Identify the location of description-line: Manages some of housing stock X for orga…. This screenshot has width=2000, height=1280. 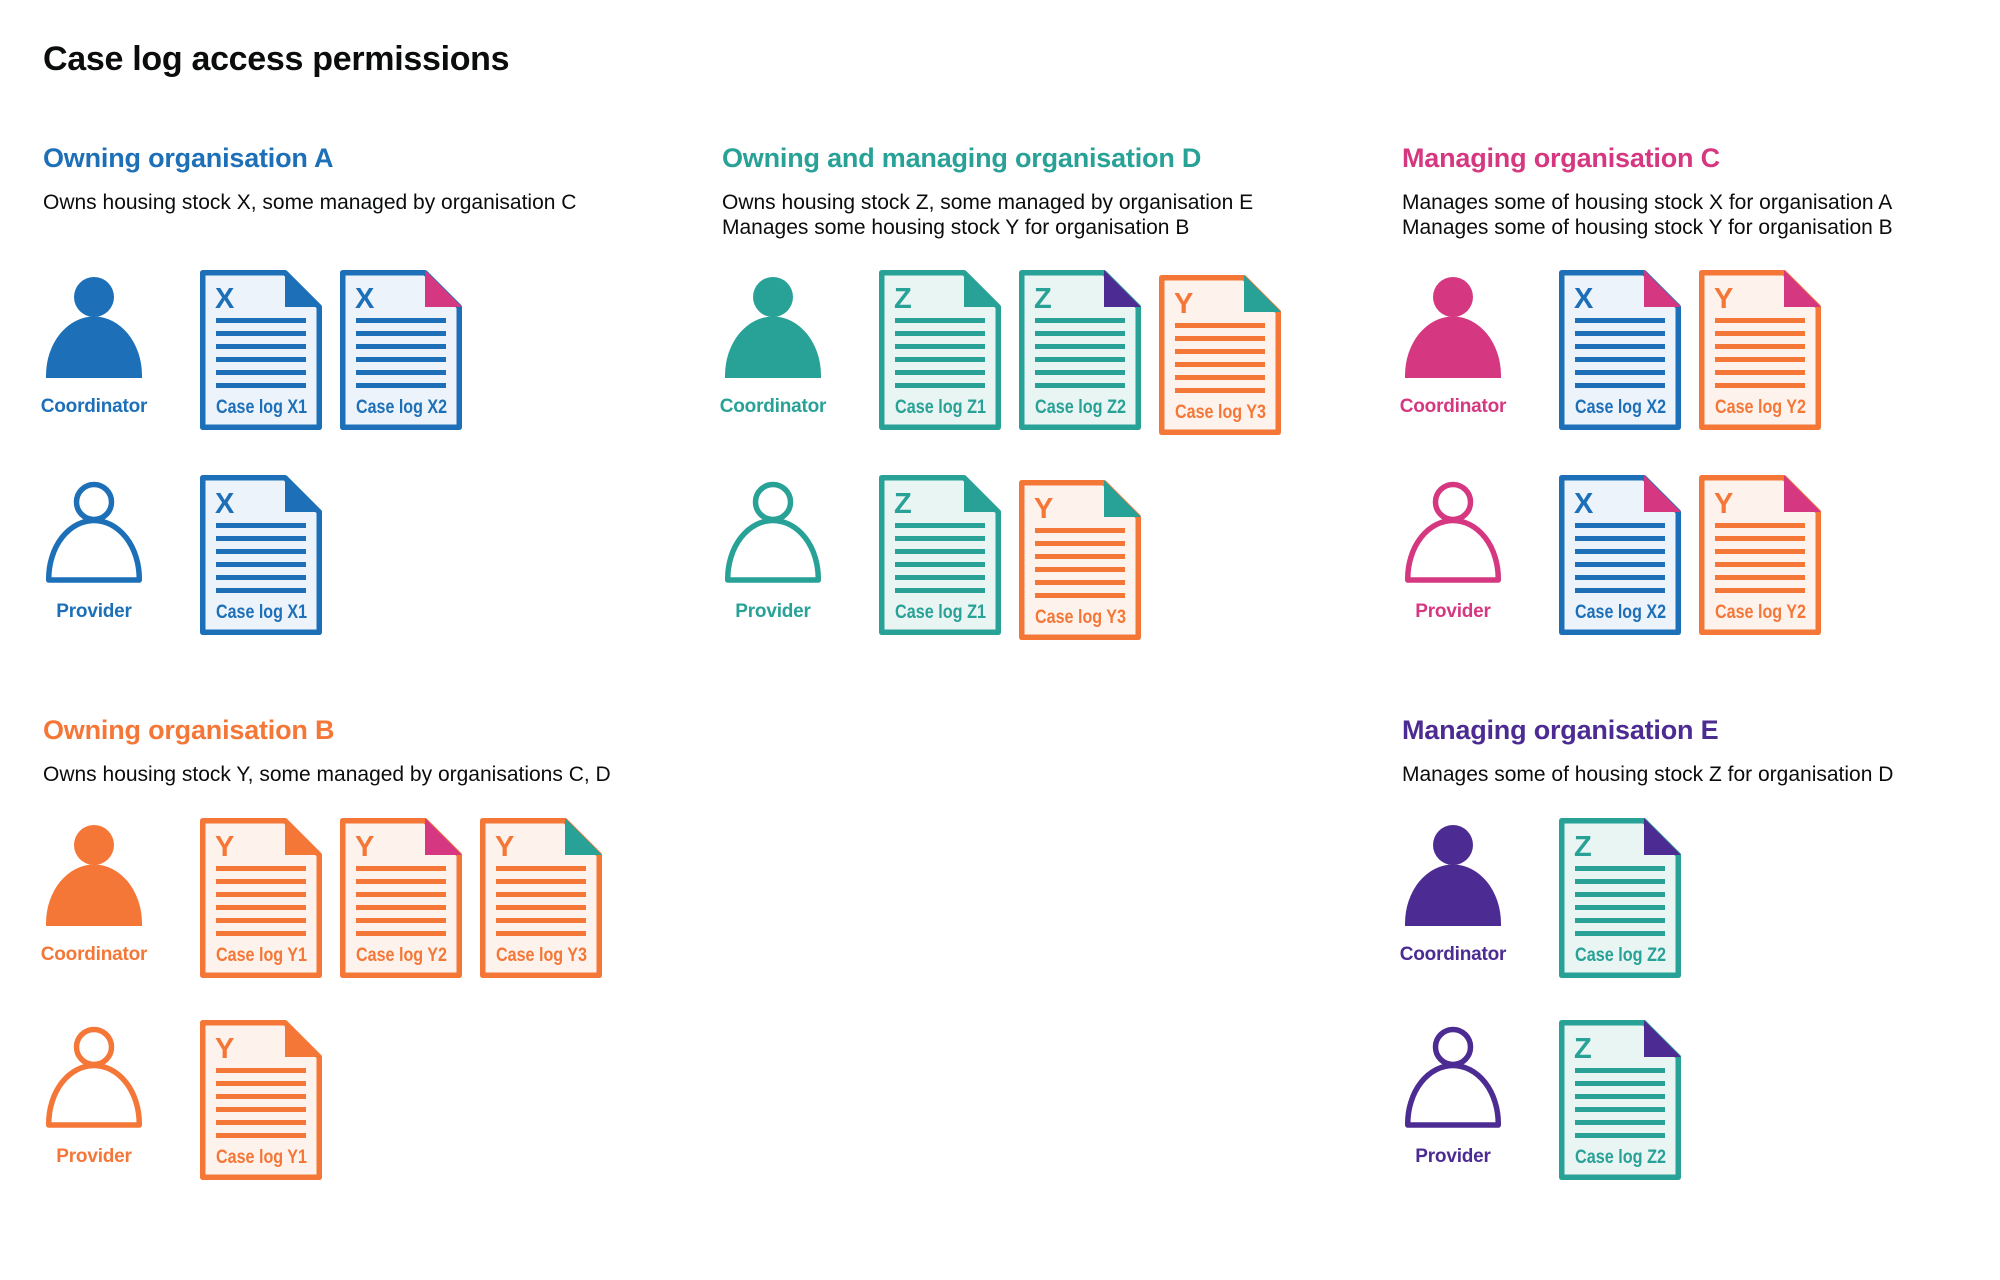
(1647, 202).